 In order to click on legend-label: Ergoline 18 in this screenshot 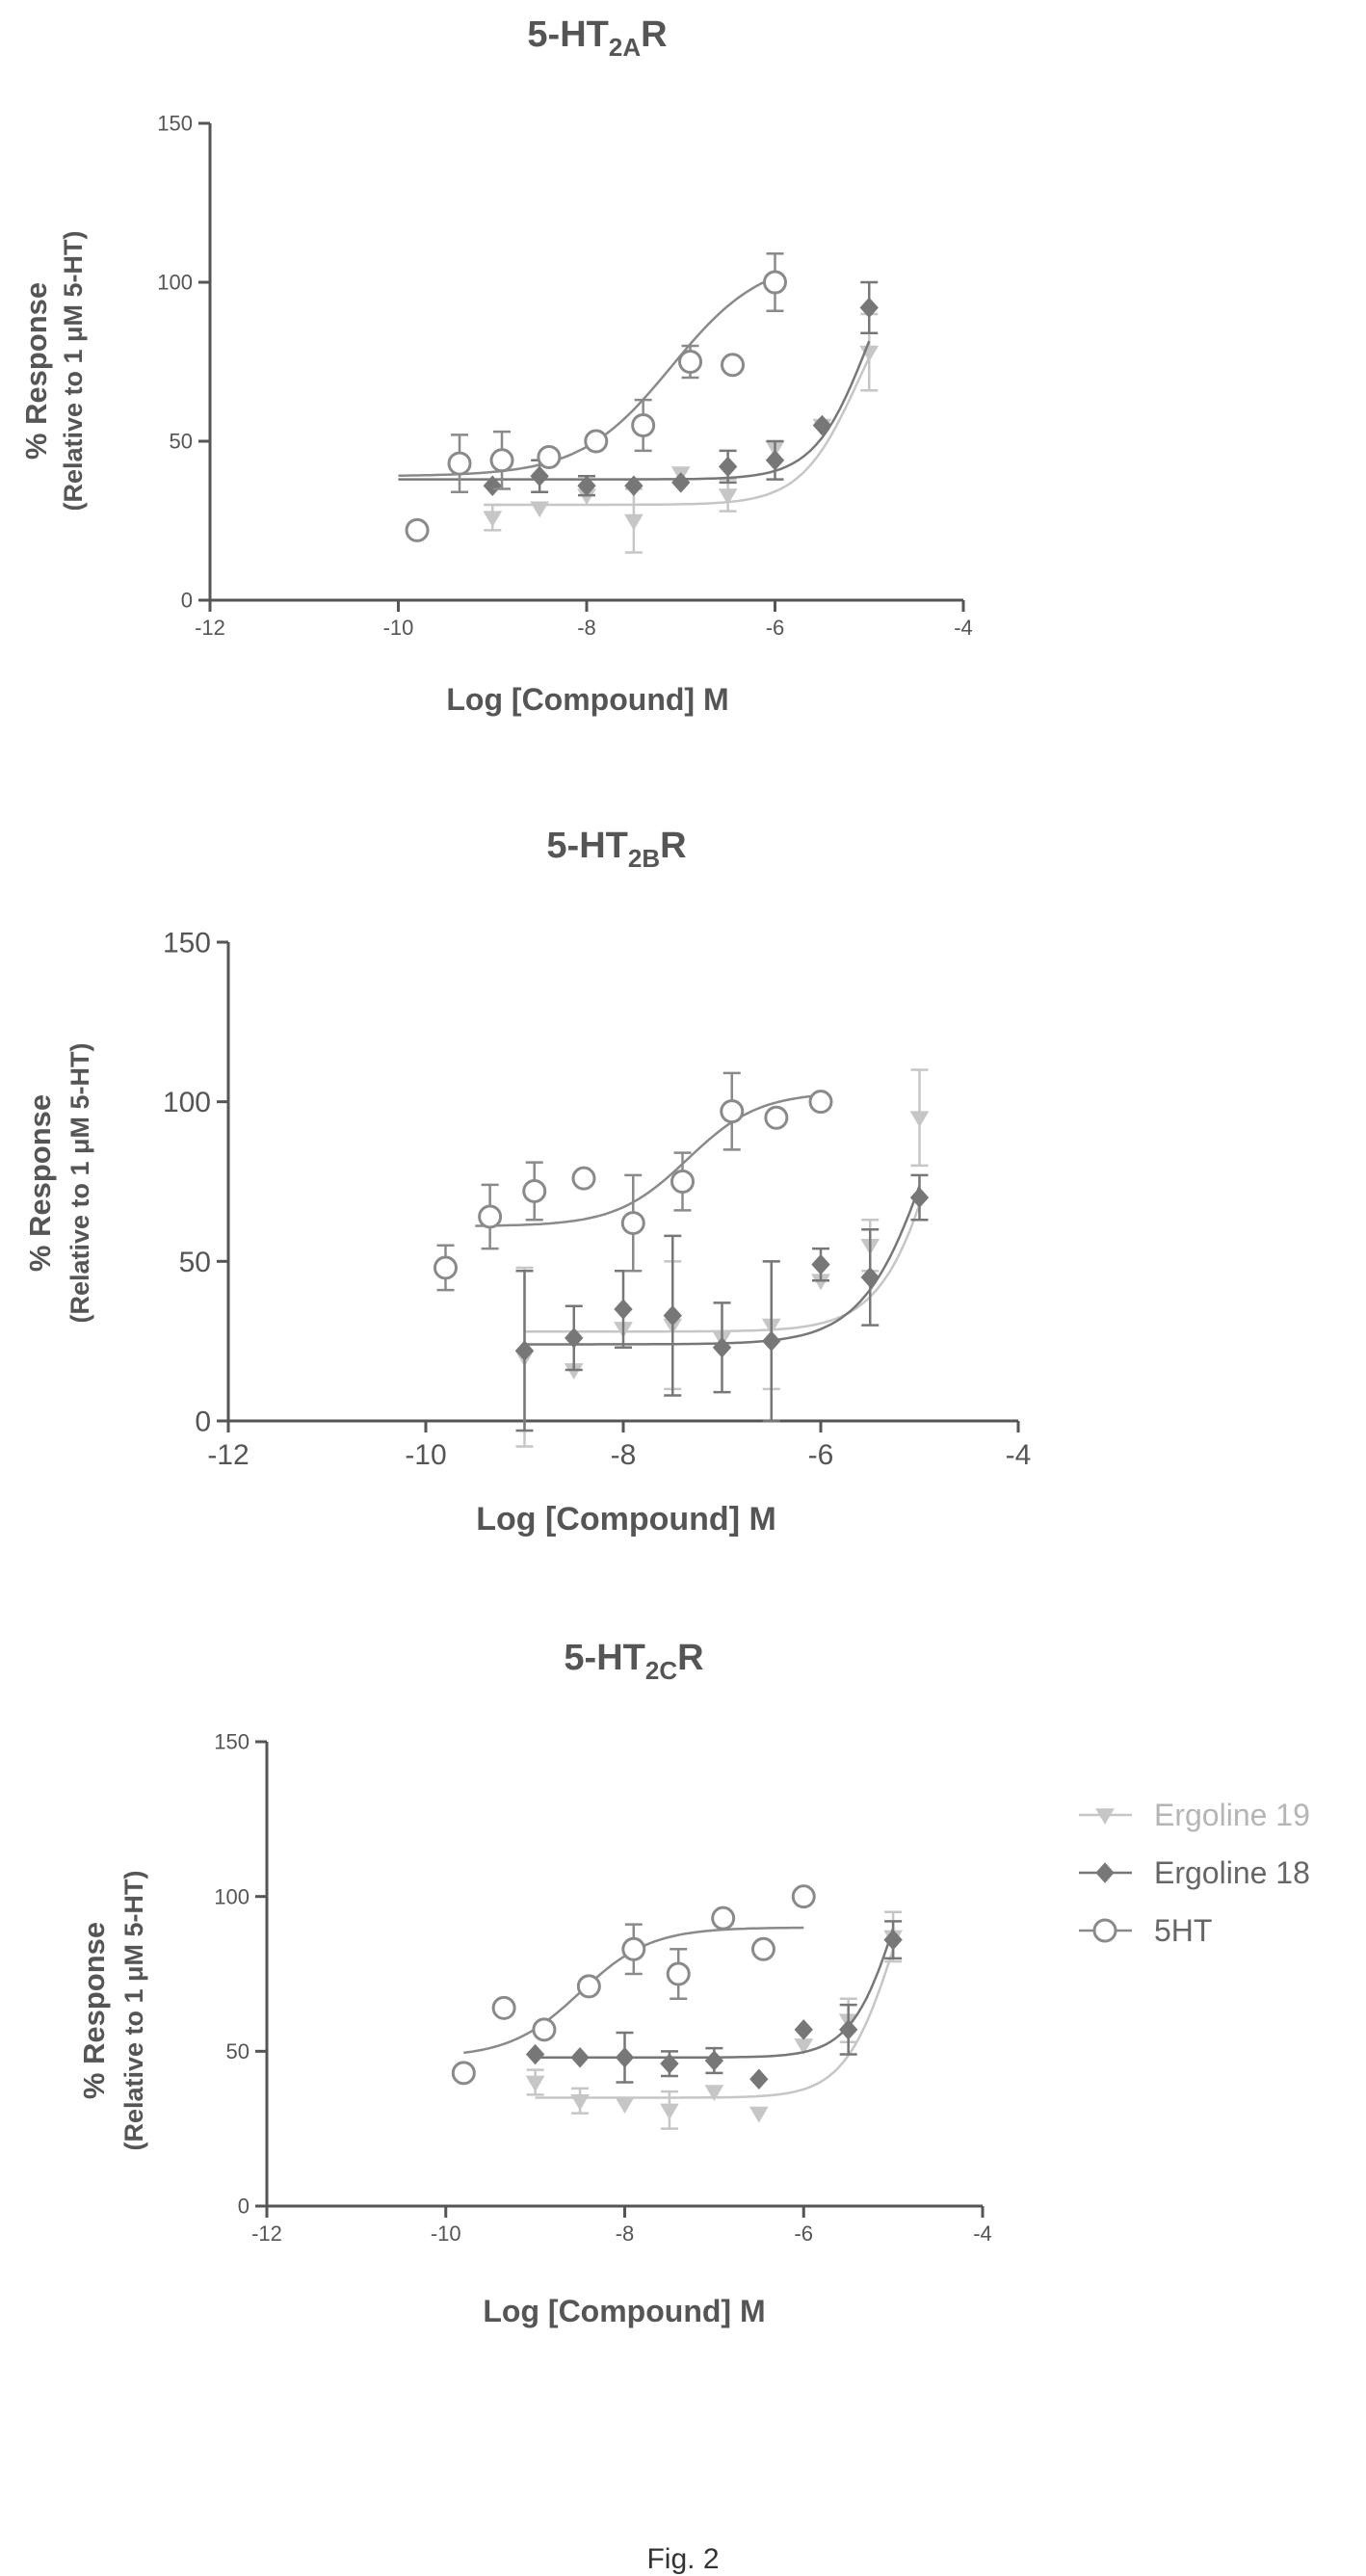, I will do `click(1232, 1873)`.